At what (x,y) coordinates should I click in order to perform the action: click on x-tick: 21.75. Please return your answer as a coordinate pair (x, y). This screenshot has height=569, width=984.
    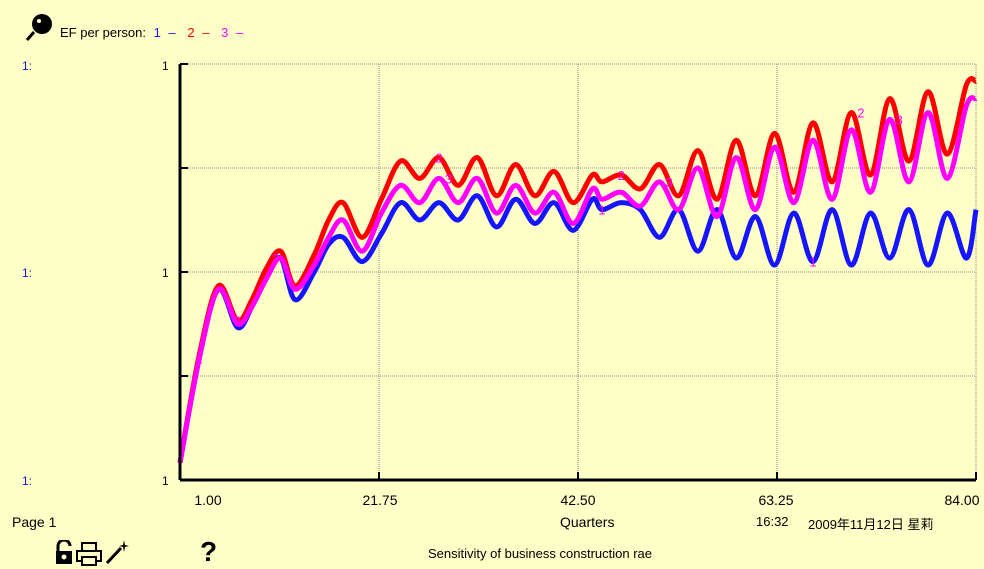
    Looking at the image, I should click on (380, 500).